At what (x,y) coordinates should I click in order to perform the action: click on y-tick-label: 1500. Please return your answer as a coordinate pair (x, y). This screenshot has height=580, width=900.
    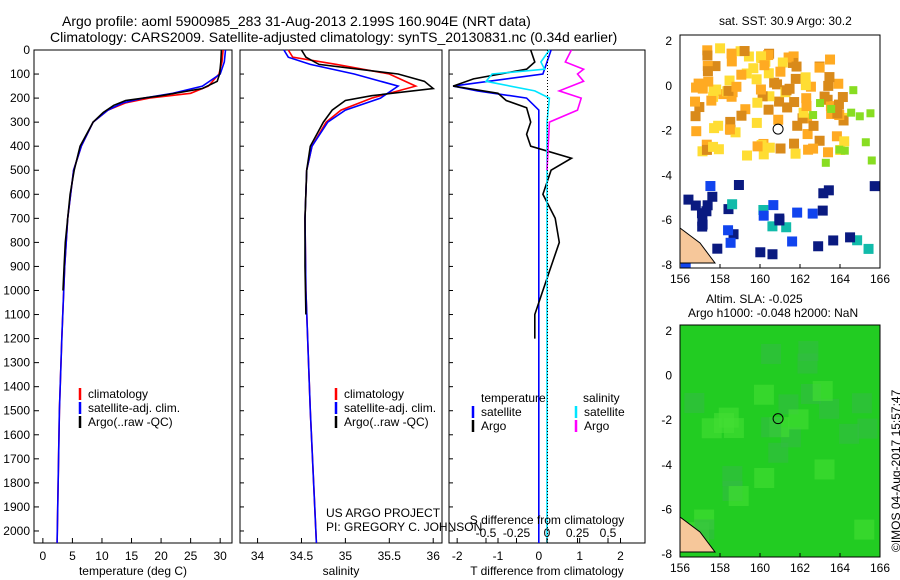
    Looking at the image, I should click on (16, 411).